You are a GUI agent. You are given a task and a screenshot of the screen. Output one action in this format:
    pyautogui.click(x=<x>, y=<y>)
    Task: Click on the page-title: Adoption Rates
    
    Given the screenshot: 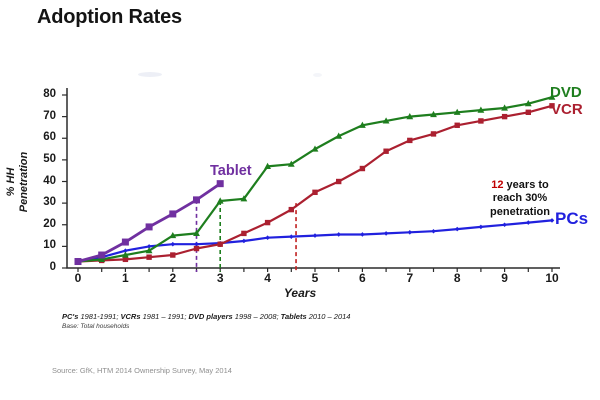 What is the action you would take?
    pyautogui.click(x=109, y=17)
    